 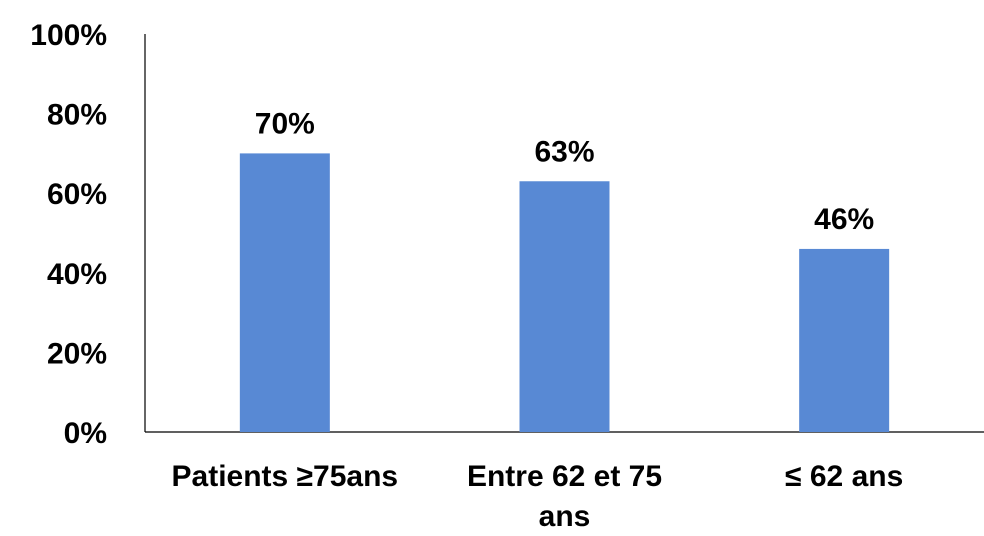 I want to click on x-category-label-line: ≤ 62 ans, so click(x=844, y=476).